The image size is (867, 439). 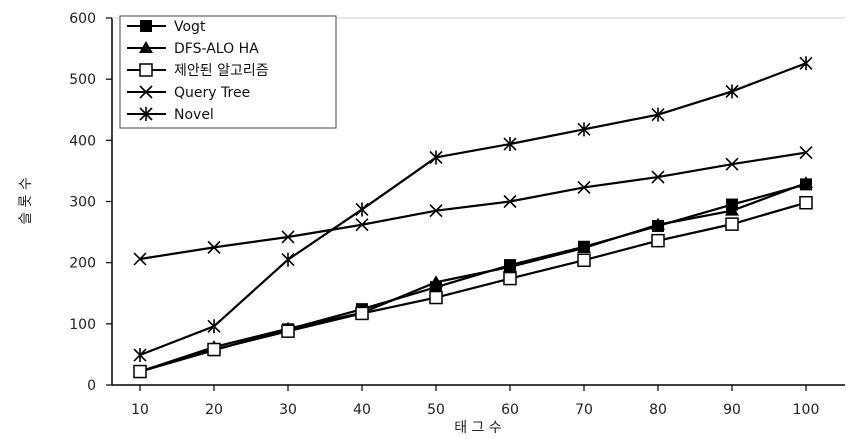 What do you see at coordinates (584, 410) in the screenshot?
I see `x-tick-label: 70` at bounding box center [584, 410].